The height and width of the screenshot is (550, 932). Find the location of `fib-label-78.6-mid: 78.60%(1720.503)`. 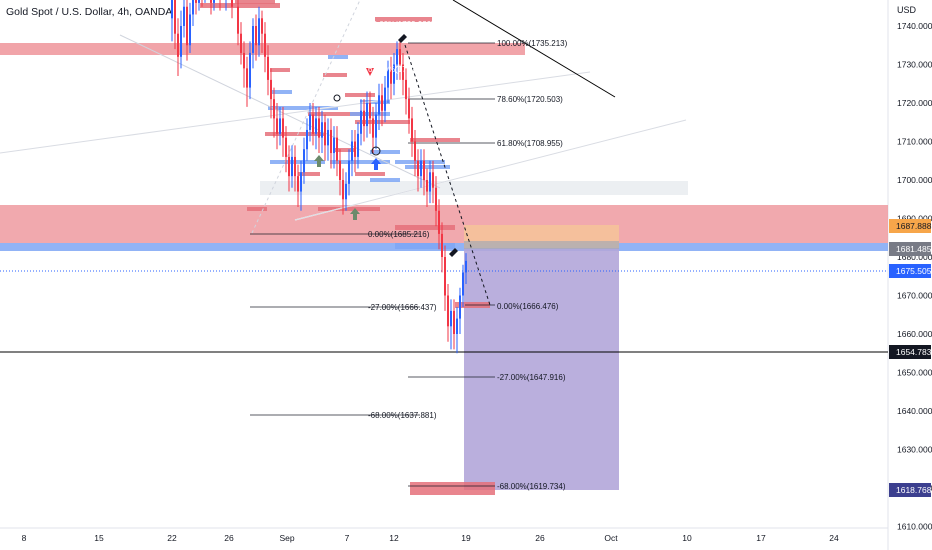

fib-label-78.6-mid: 78.60%(1720.503) is located at coordinates (530, 99).